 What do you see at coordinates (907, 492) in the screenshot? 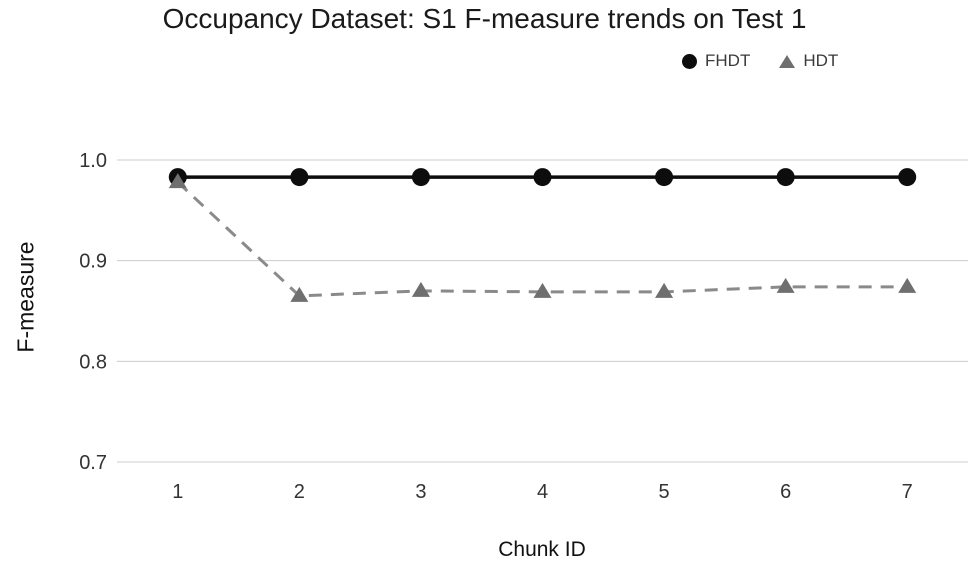
I see `x-tick-label: 7` at bounding box center [907, 492].